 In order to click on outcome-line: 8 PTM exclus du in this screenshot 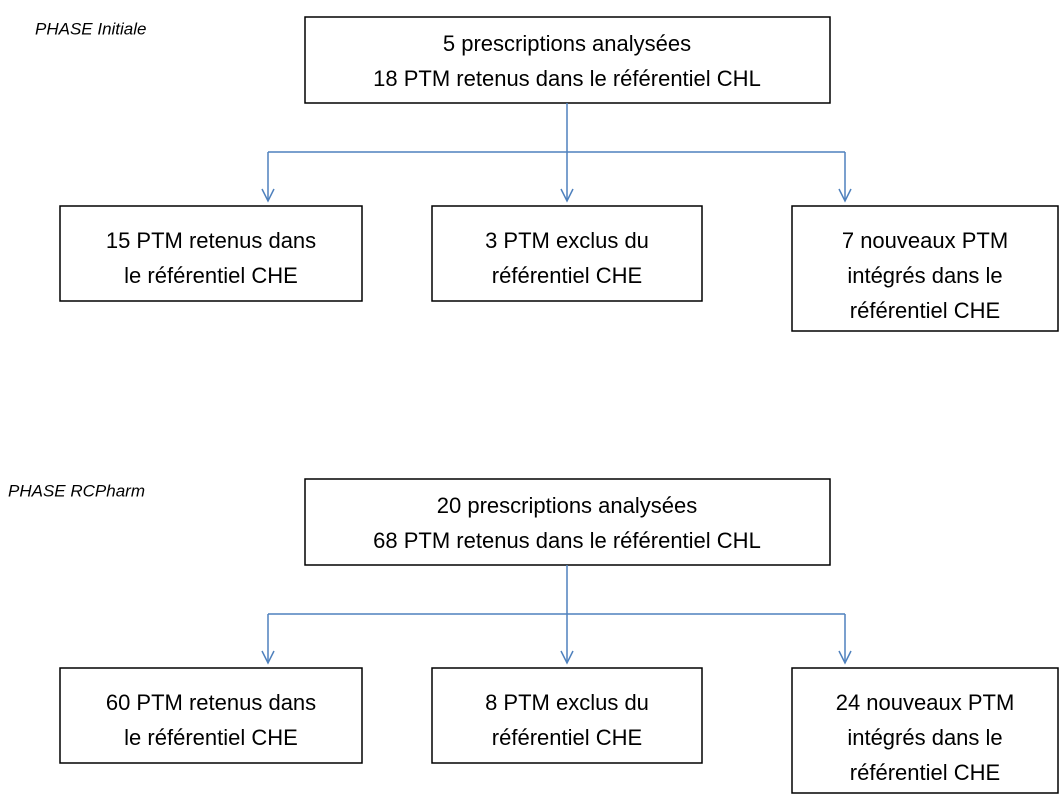, I will do `click(567, 702)`.